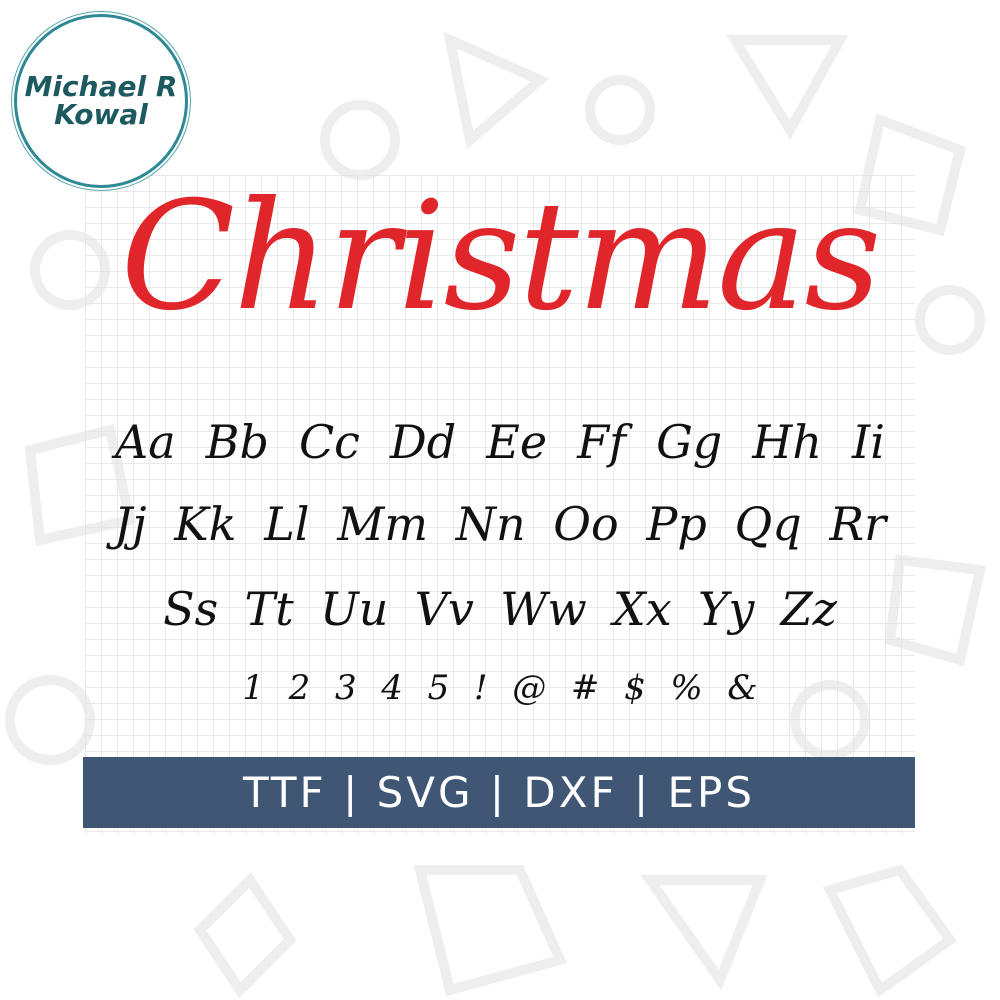  I want to click on glyph-pair: Qq, so click(768, 524).